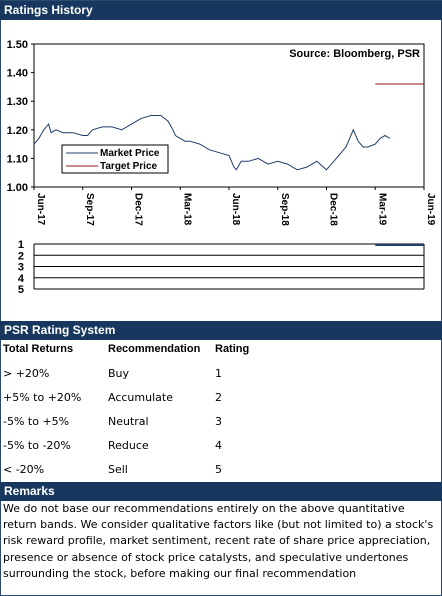 Image resolution: width=442 pixels, height=596 pixels. Describe the element at coordinates (128, 445) in the screenshot. I see `cell-recommendation: Reduce` at that location.